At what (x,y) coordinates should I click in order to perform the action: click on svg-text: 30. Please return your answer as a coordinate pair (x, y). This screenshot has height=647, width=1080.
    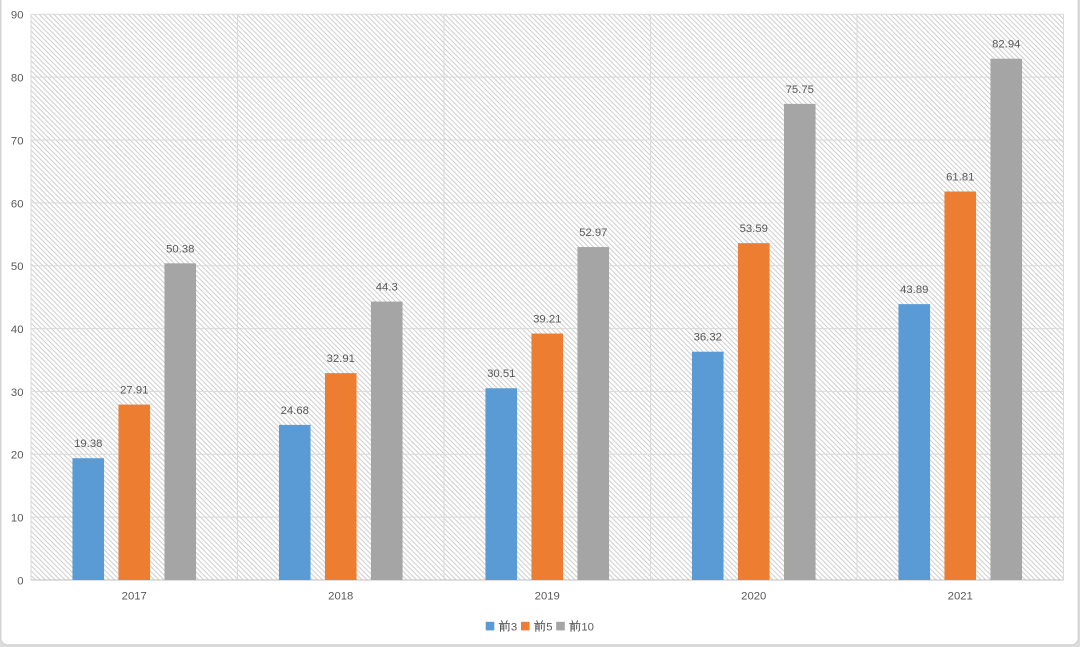
    Looking at the image, I should click on (17, 393).